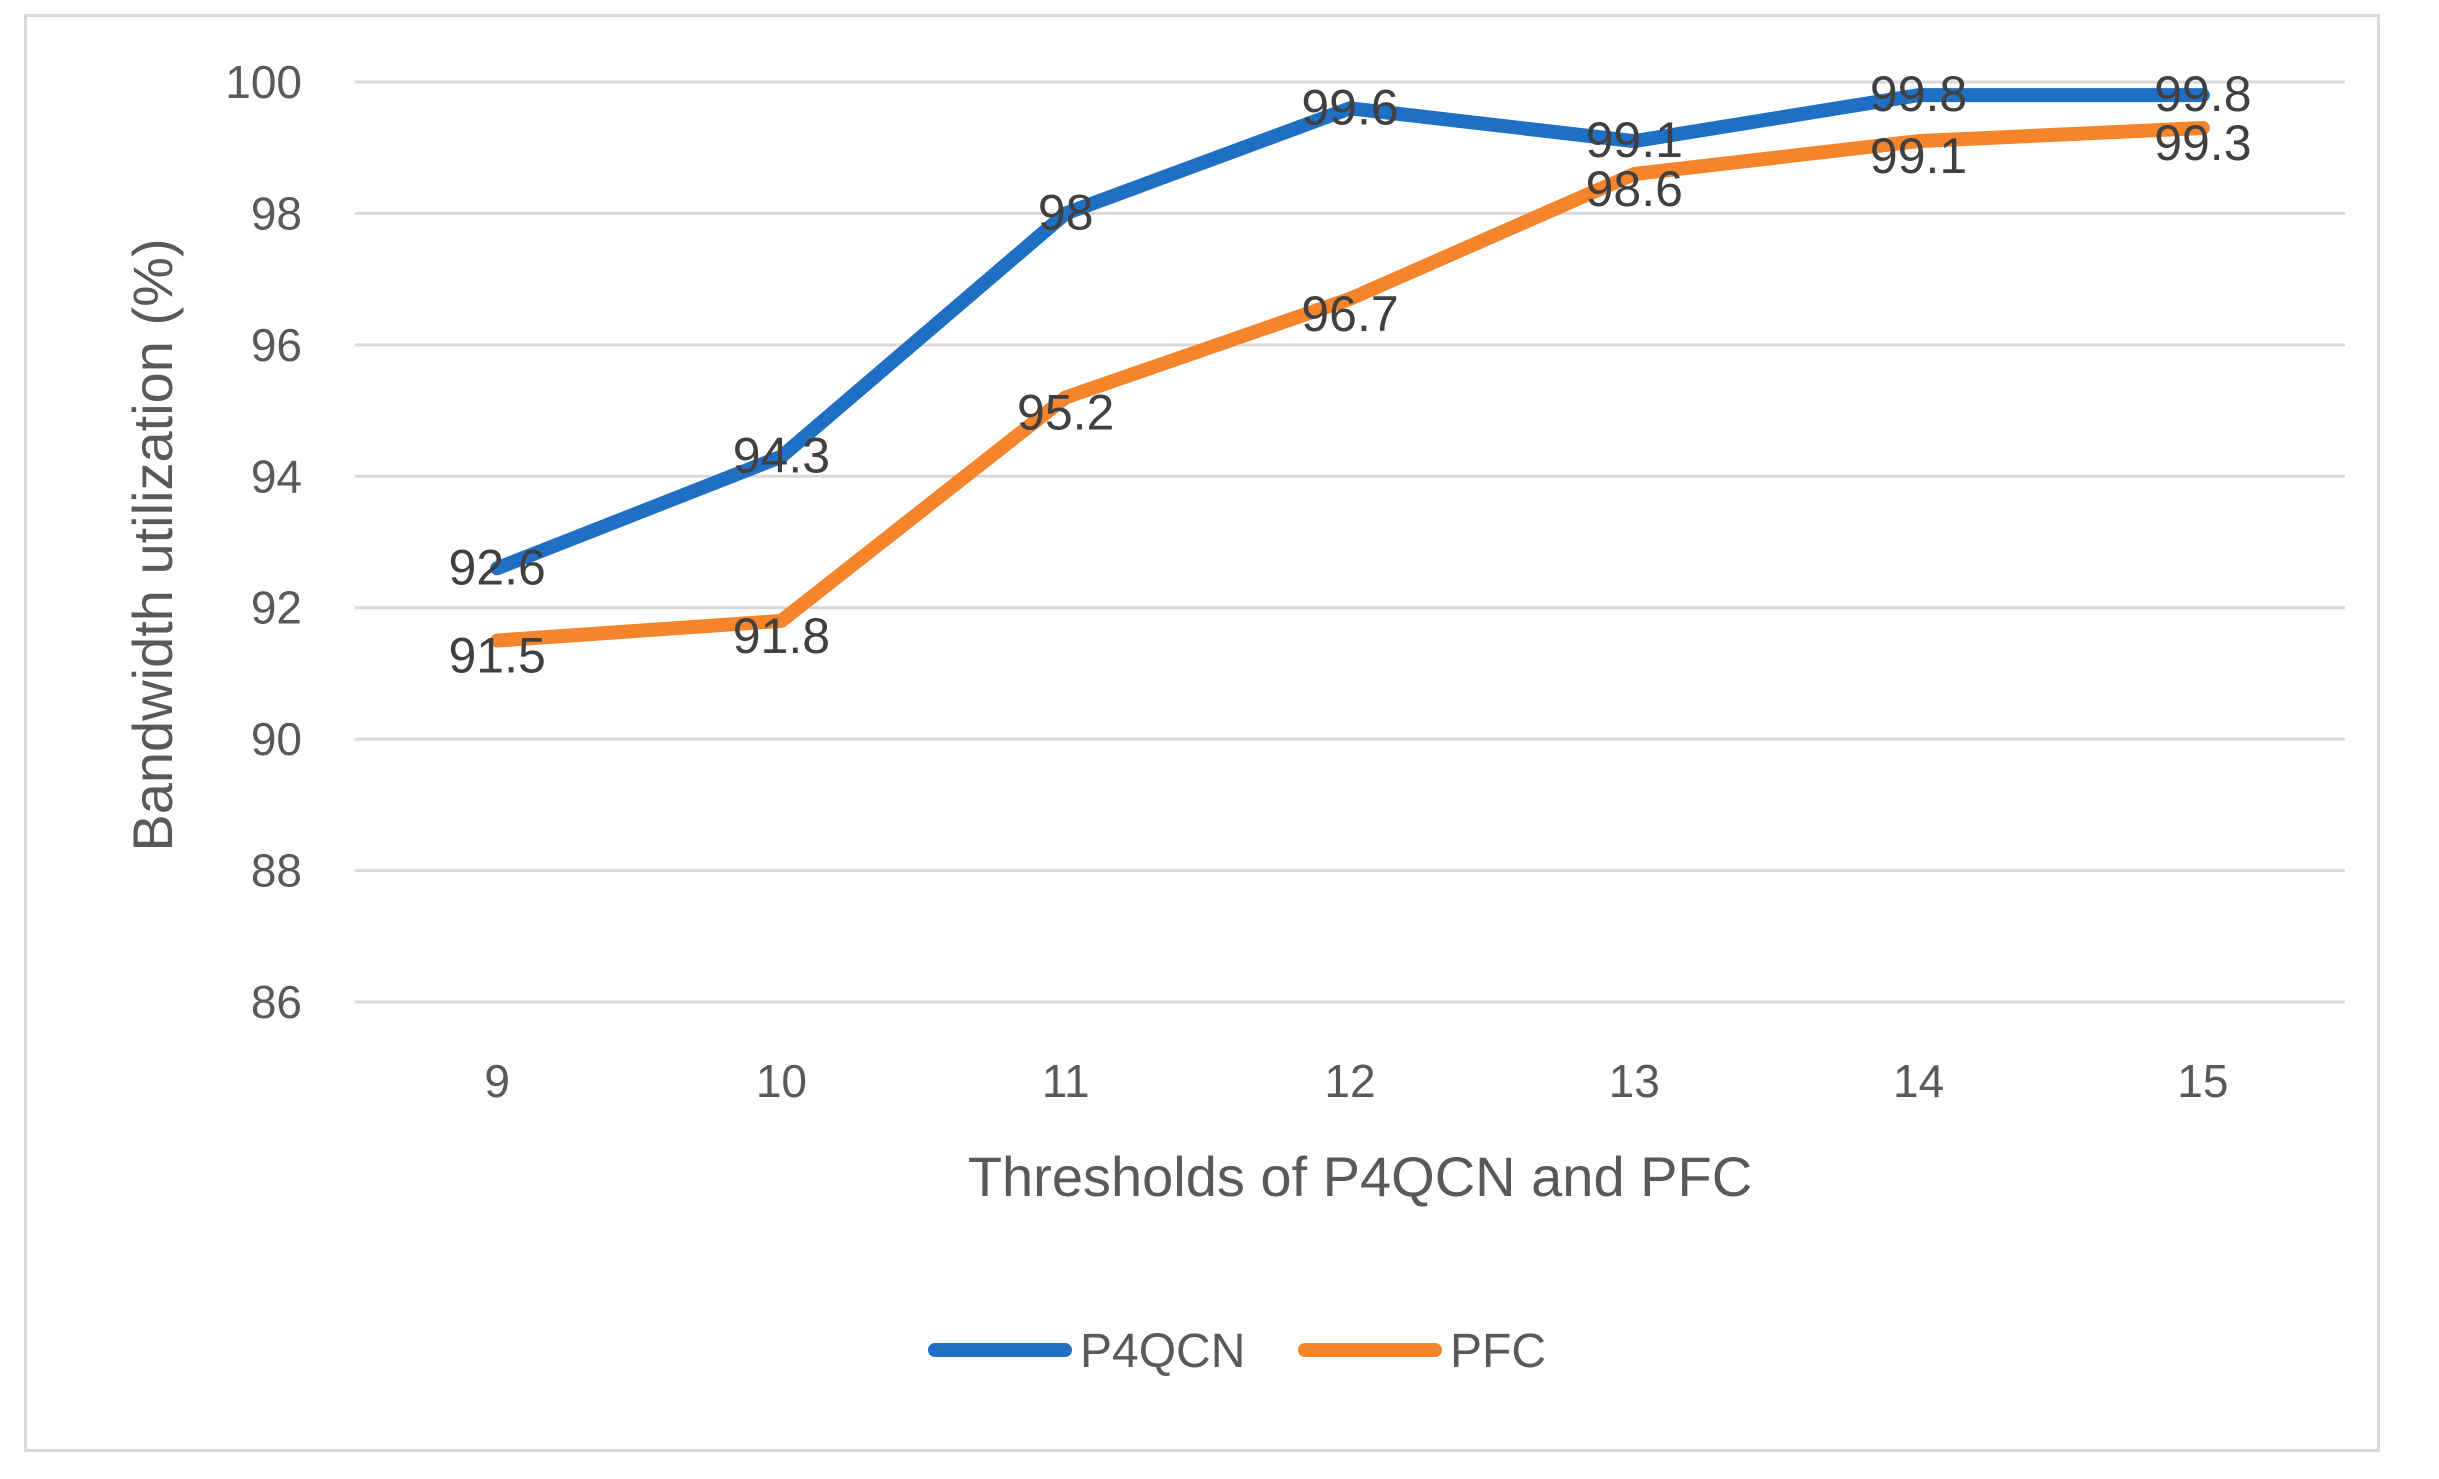 Image resolution: width=2439 pixels, height=1479 pixels. Describe the element at coordinates (1634, 140) in the screenshot. I see `data-label-p4qcn: 99.1` at that location.